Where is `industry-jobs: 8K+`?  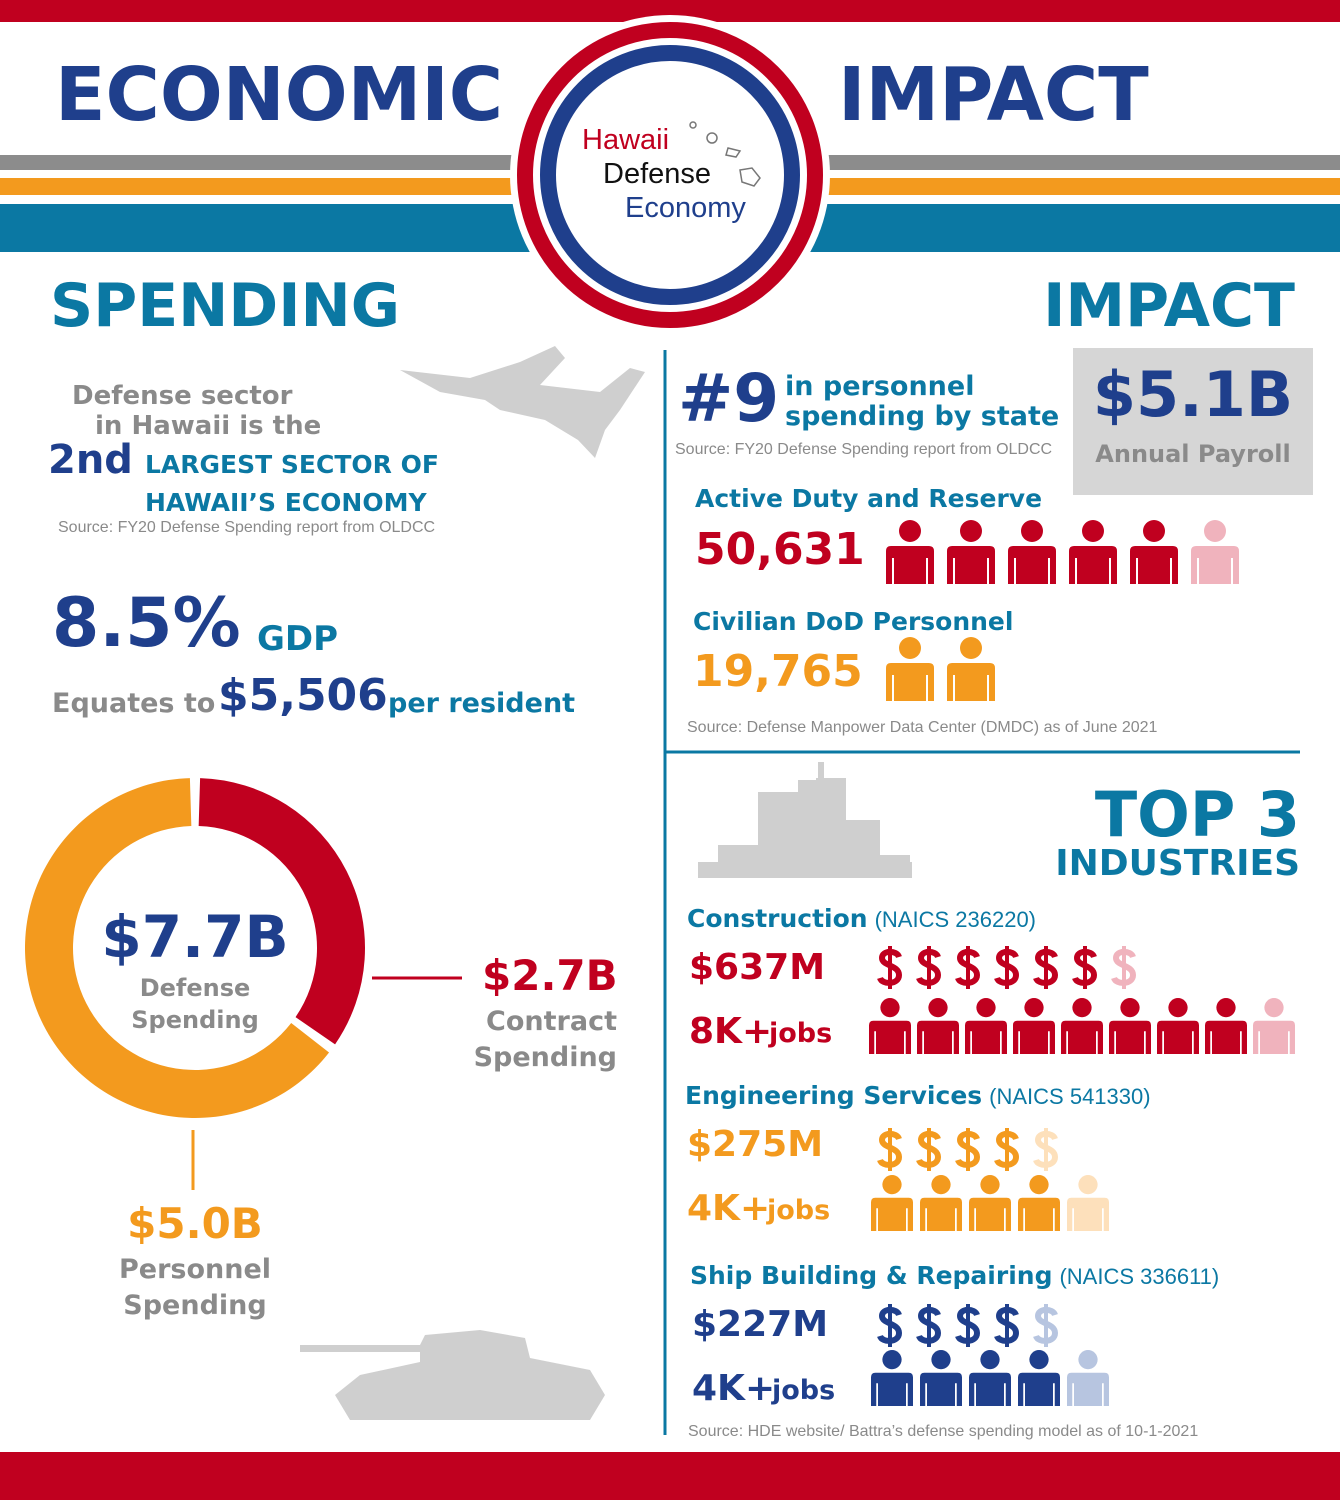 industry-jobs: 8K+ is located at coordinates (731, 1031).